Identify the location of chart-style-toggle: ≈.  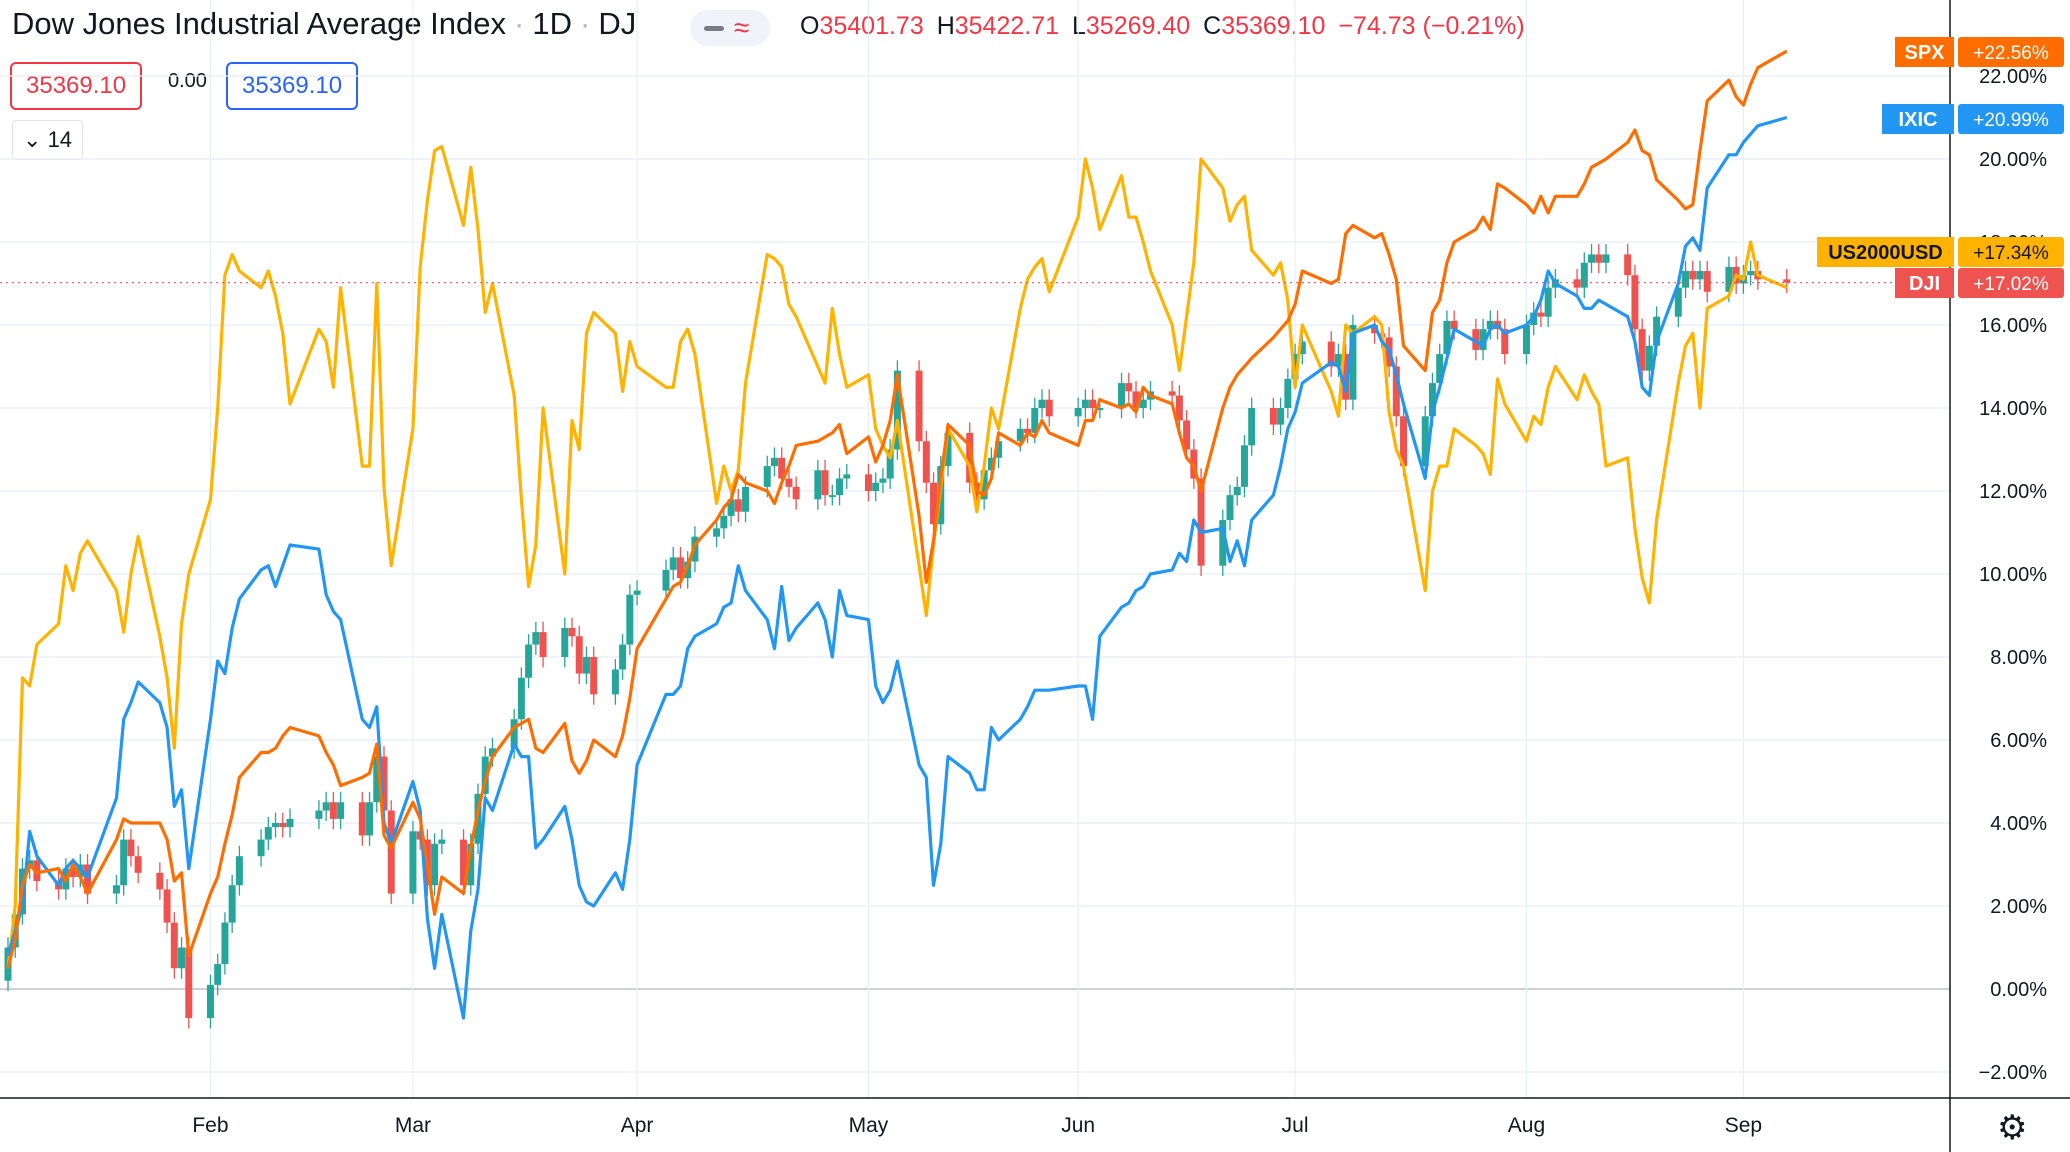
(730, 28).